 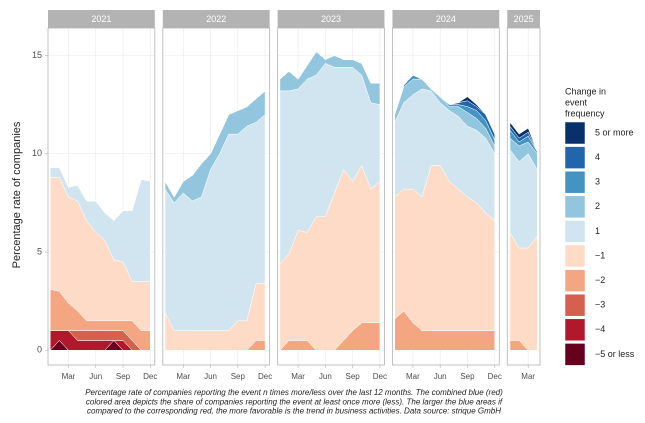 What do you see at coordinates (600, 329) in the screenshot?
I see `legend-label: −4` at bounding box center [600, 329].